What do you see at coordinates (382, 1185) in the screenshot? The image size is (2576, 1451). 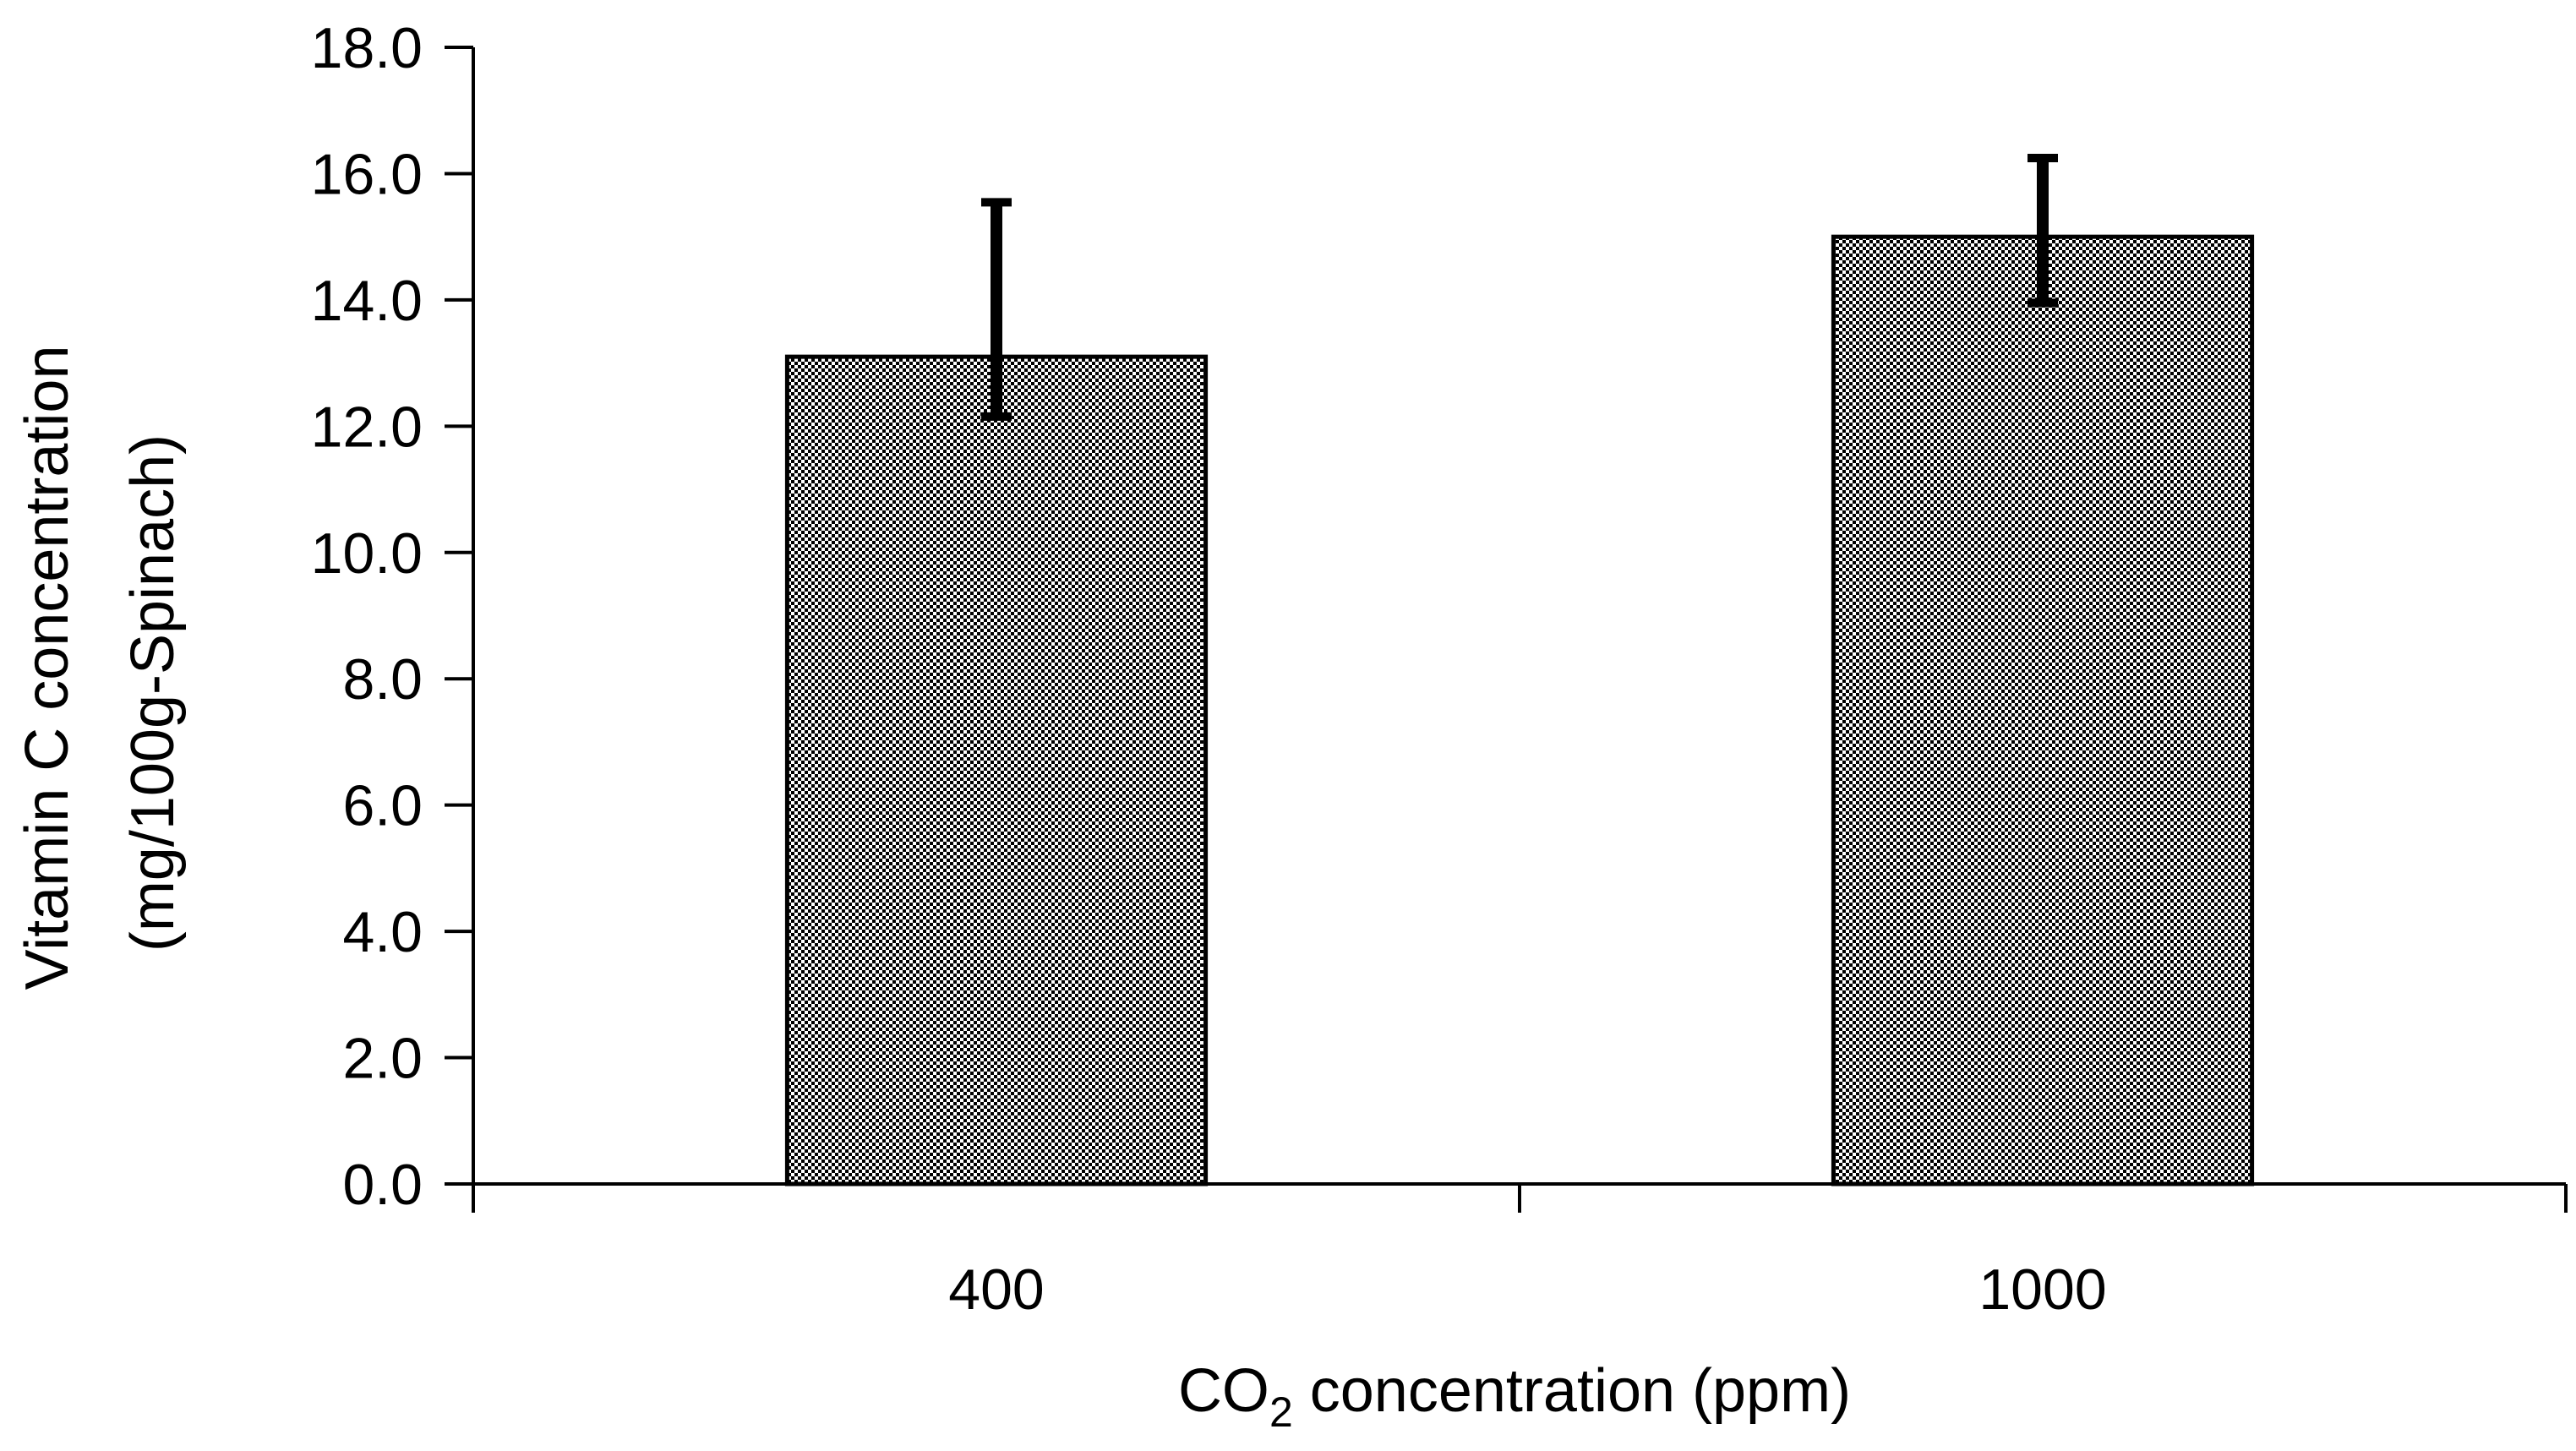 I see `y-tick-label: 0.0` at bounding box center [382, 1185].